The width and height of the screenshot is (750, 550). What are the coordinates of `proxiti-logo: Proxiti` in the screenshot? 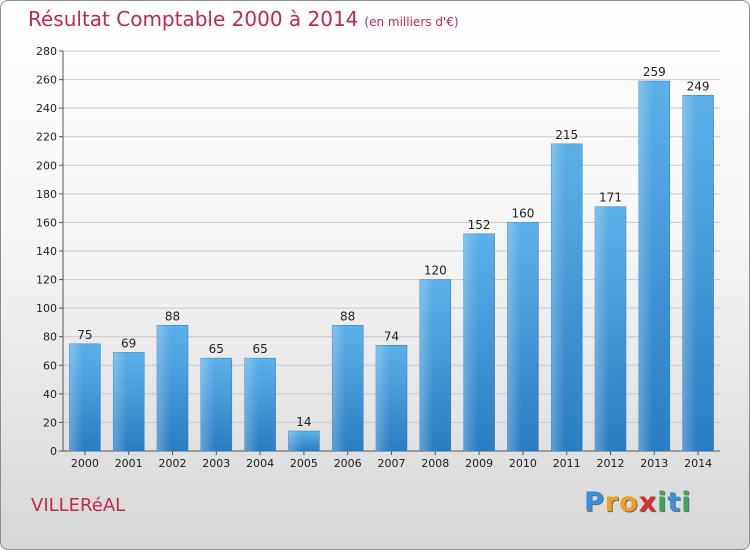 It's located at (638, 502).